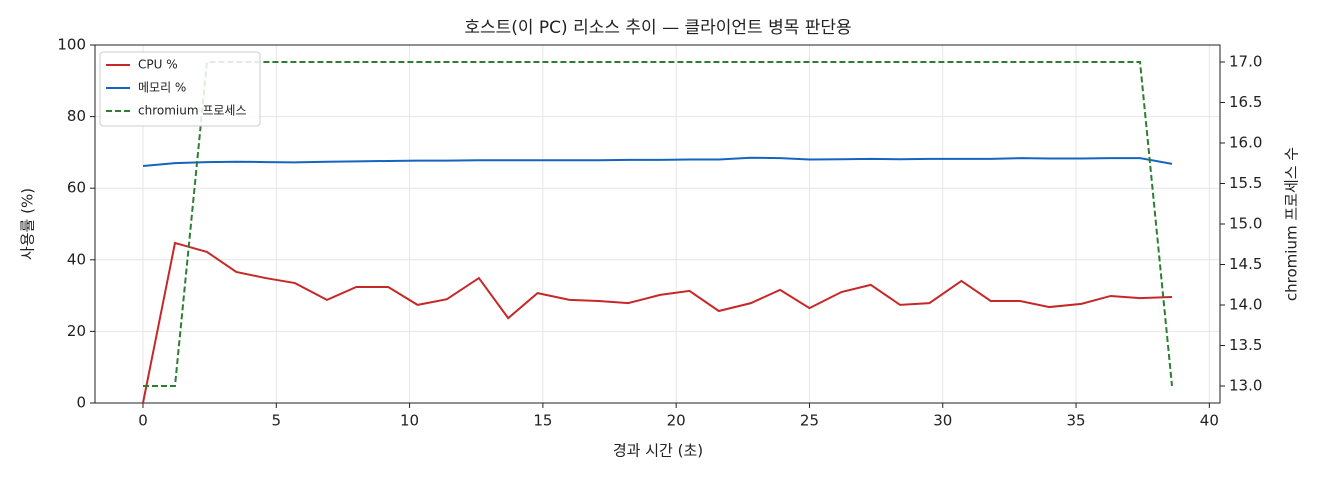 The width and height of the screenshot is (1320, 480). Describe the element at coordinates (1245, 102) in the screenshot. I see `y2-tick-label: 16.5` at that location.